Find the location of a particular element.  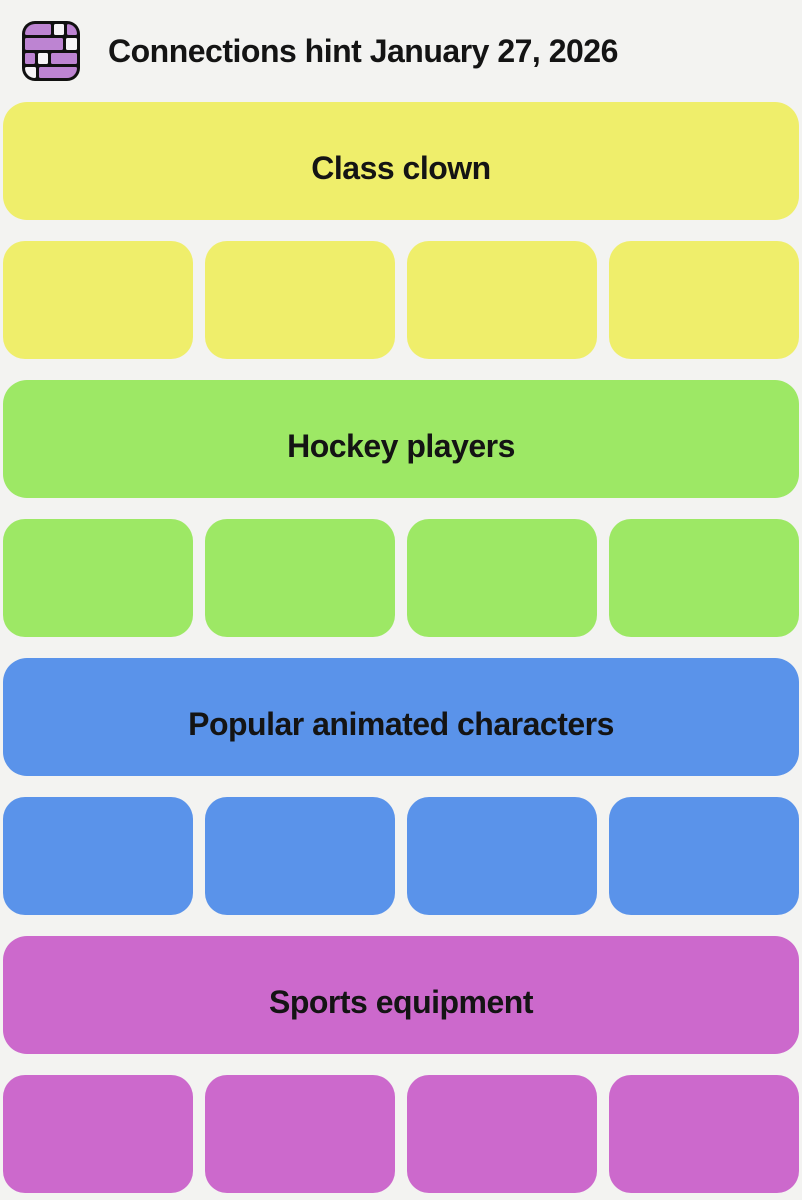

page-title: Connections hint January 27, 2026 is located at coordinates (363, 50).